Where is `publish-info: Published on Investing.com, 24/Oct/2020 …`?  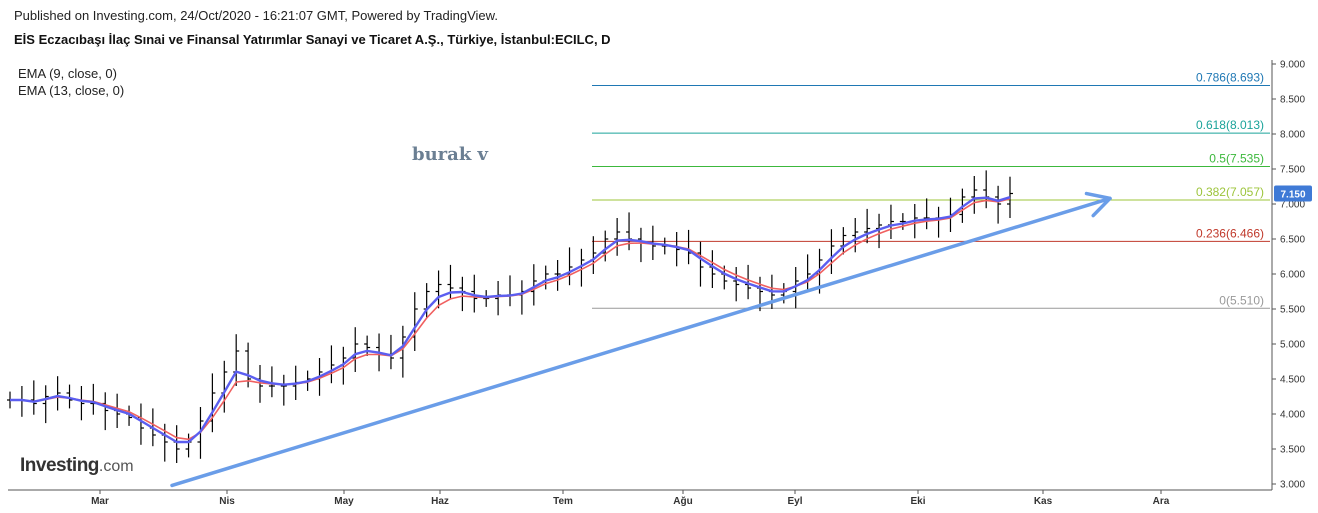 publish-info: Published on Investing.com, 24/Oct/2020 … is located at coordinates (256, 15).